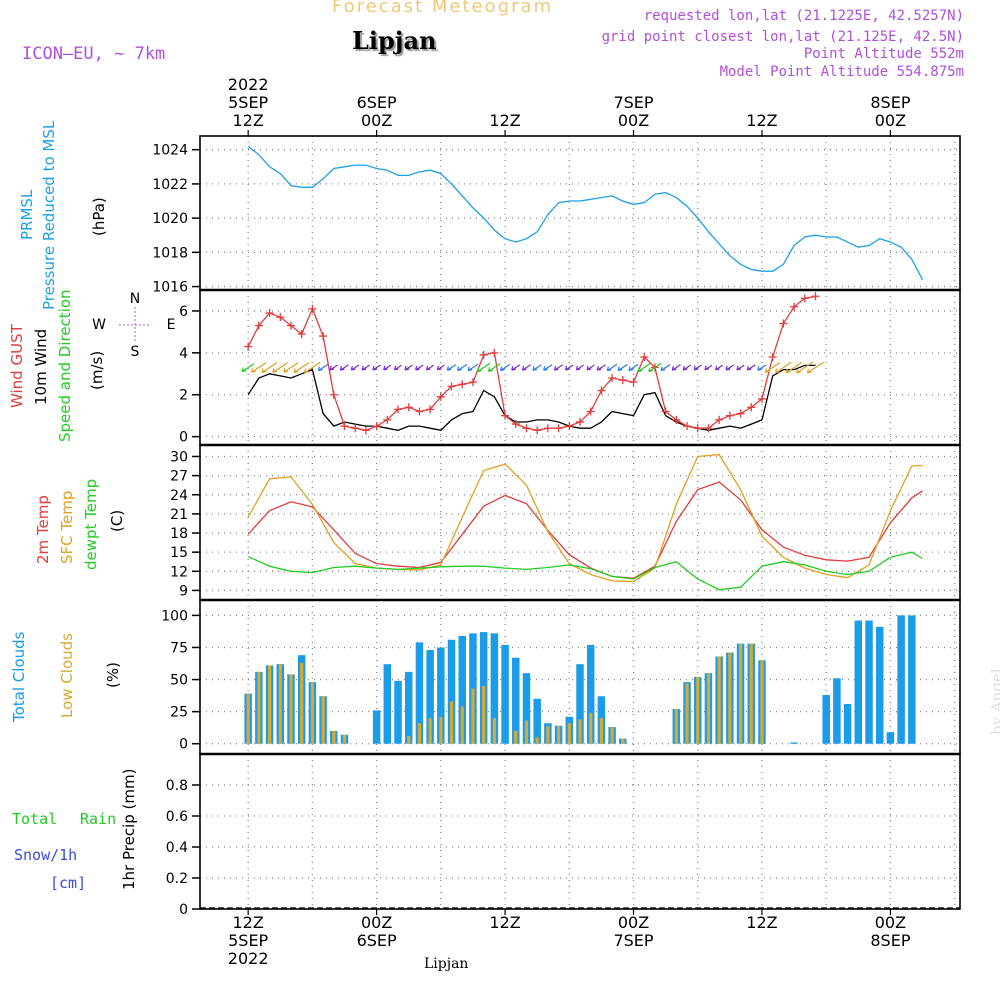 The image size is (1000, 1000). I want to click on time-label-top: 2022, so click(248, 84).